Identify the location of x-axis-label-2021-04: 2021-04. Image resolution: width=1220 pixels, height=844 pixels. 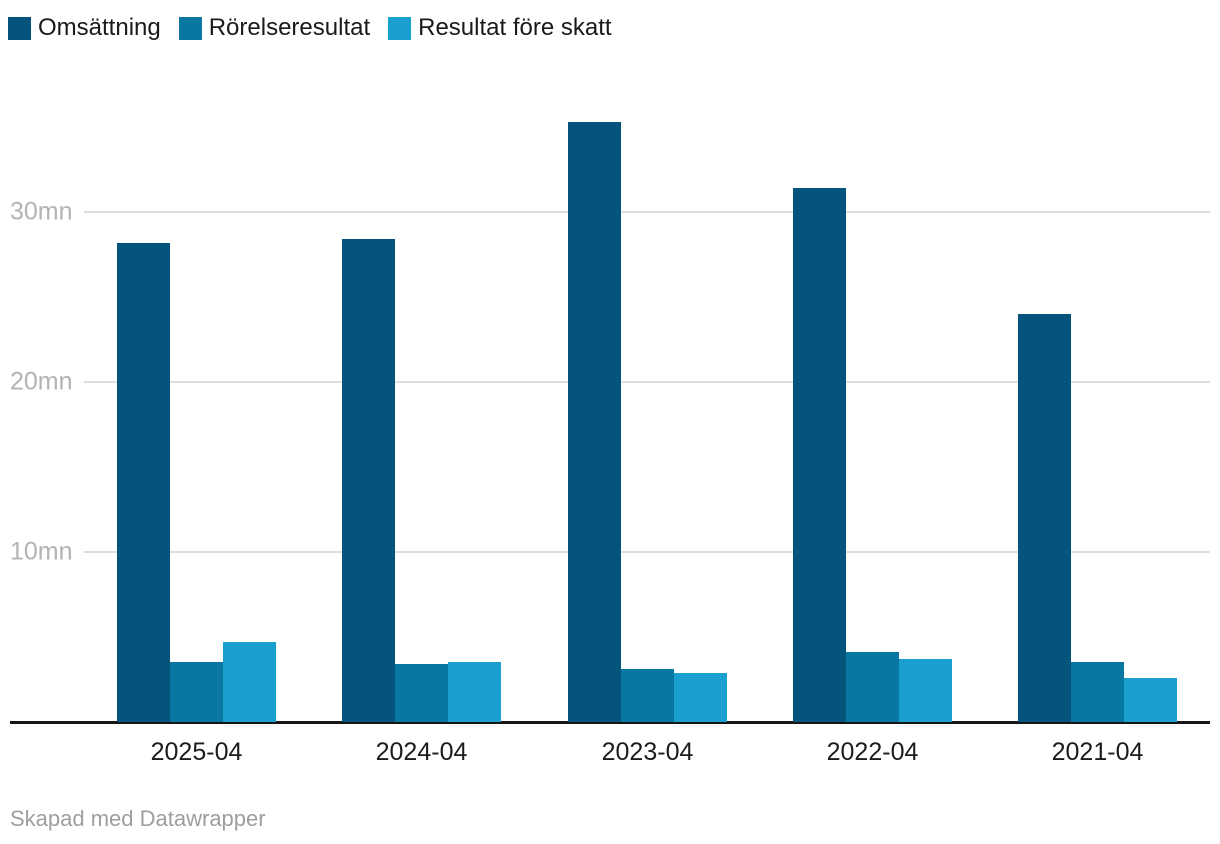
(1097, 752).